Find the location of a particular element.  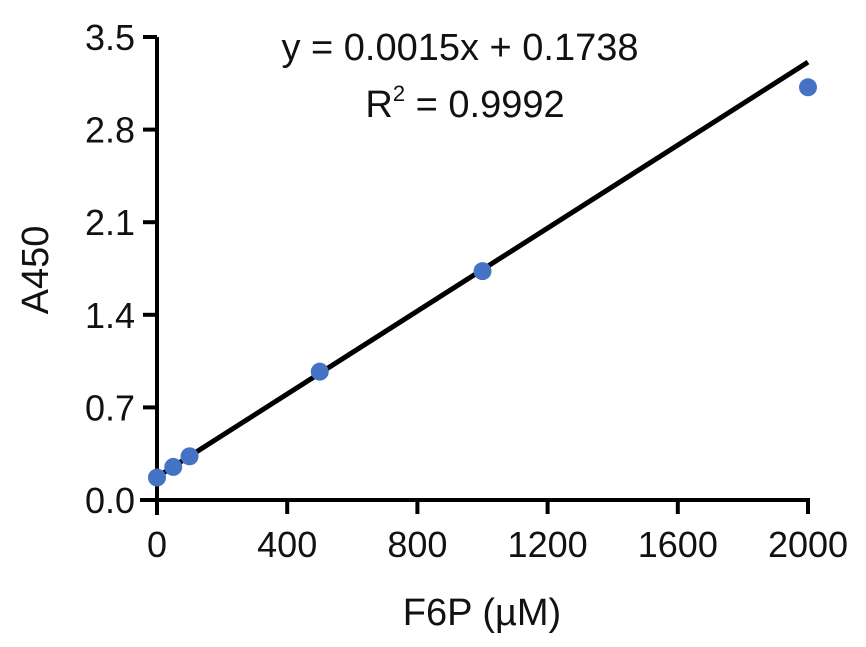

equation-label: y = 0.0015x + 0.1738 is located at coordinates (459, 48).